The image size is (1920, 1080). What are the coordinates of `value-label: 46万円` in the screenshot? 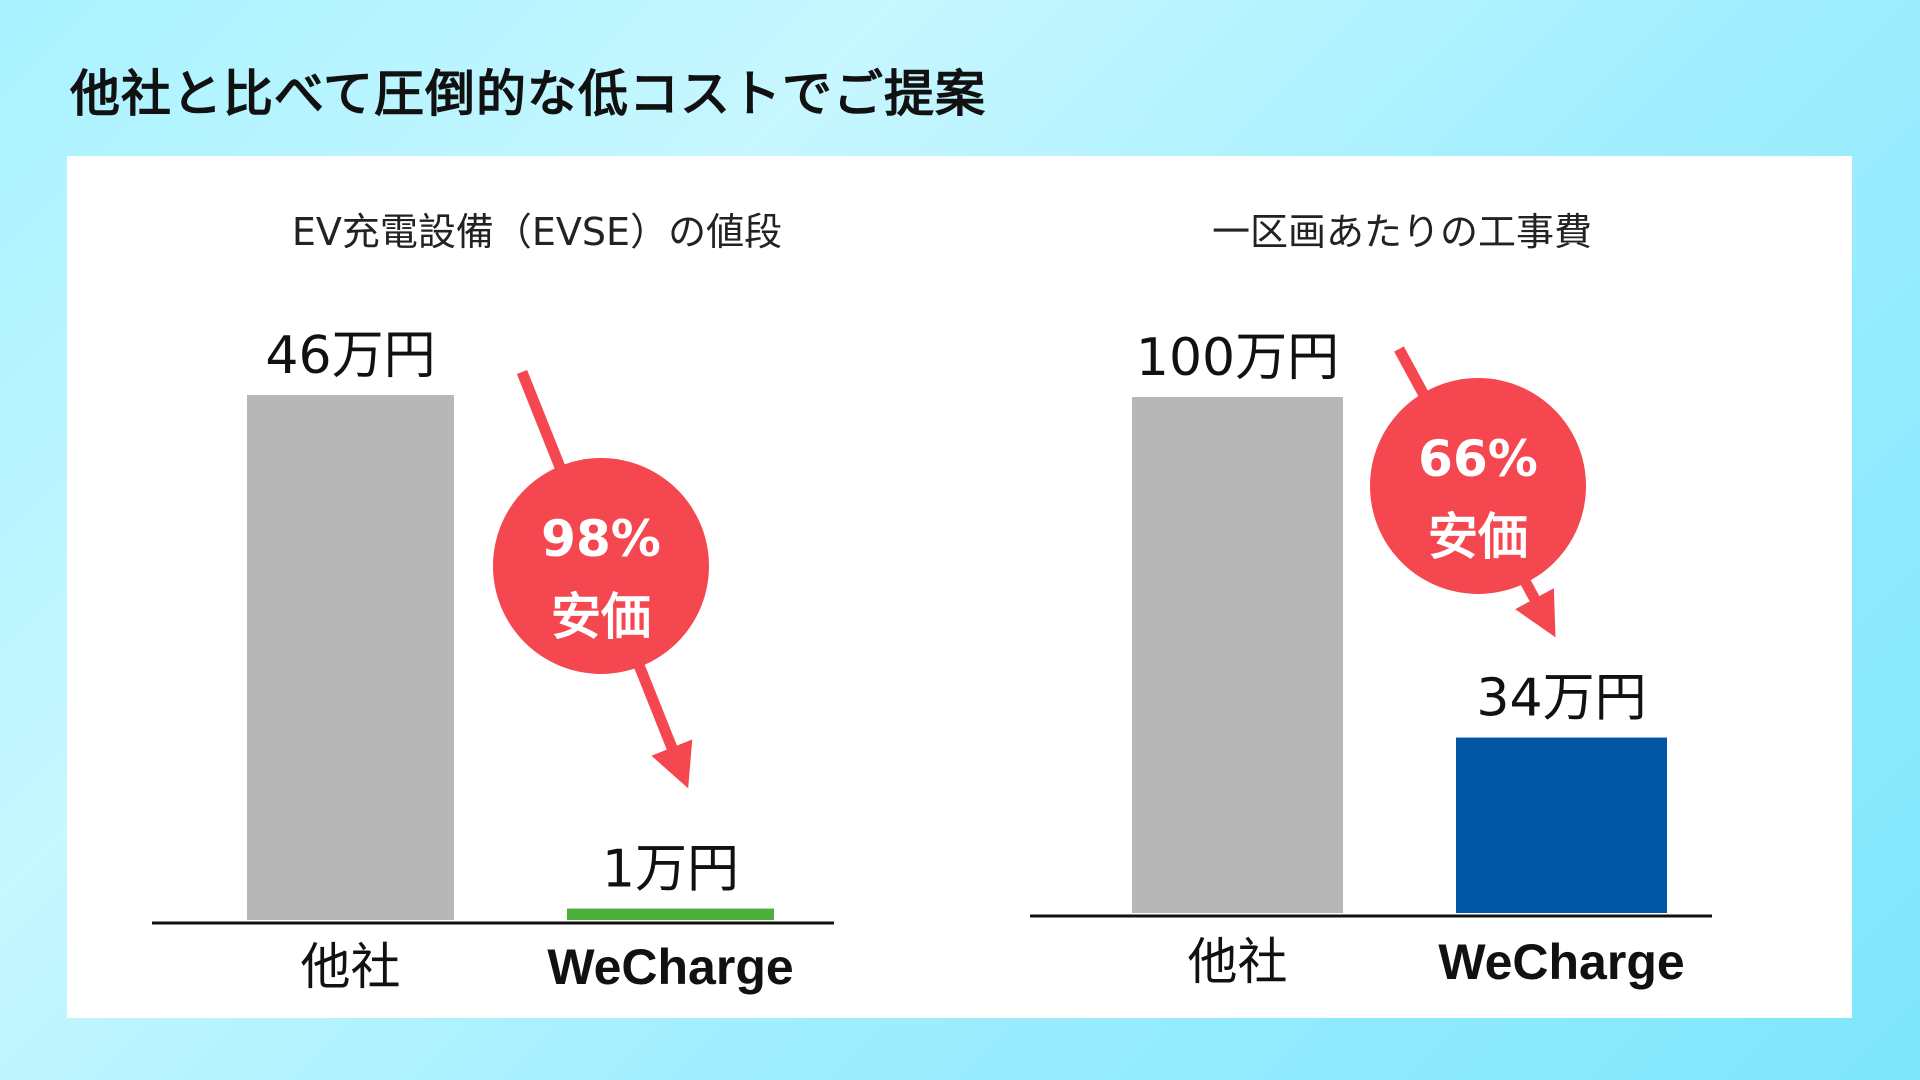 It's located at (350, 356).